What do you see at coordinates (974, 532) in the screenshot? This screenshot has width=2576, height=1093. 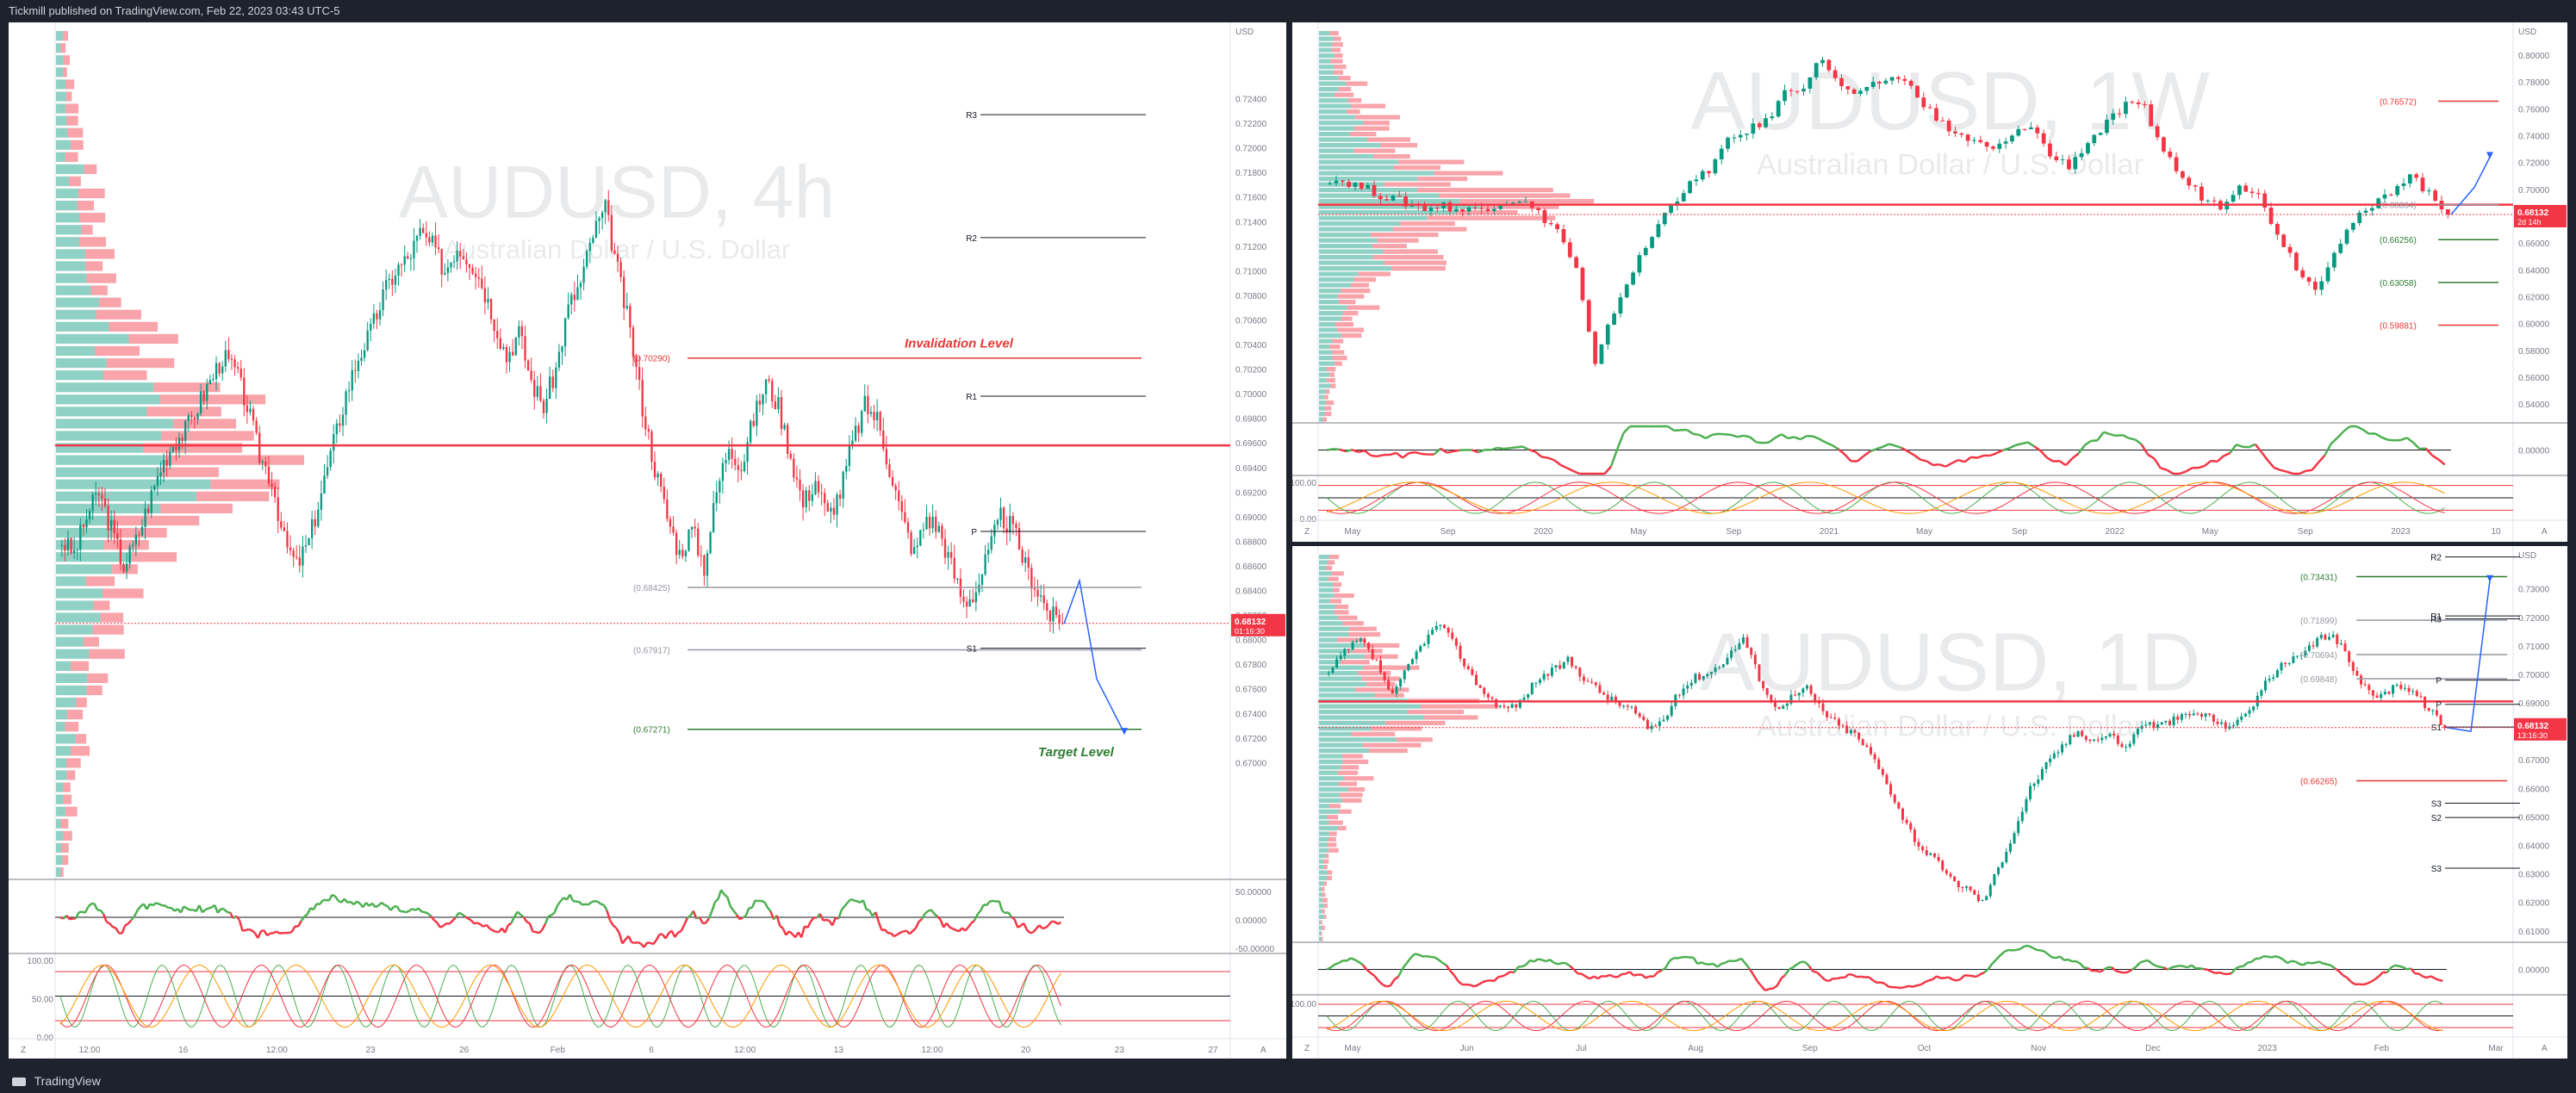 I see `pivot-label: P` at bounding box center [974, 532].